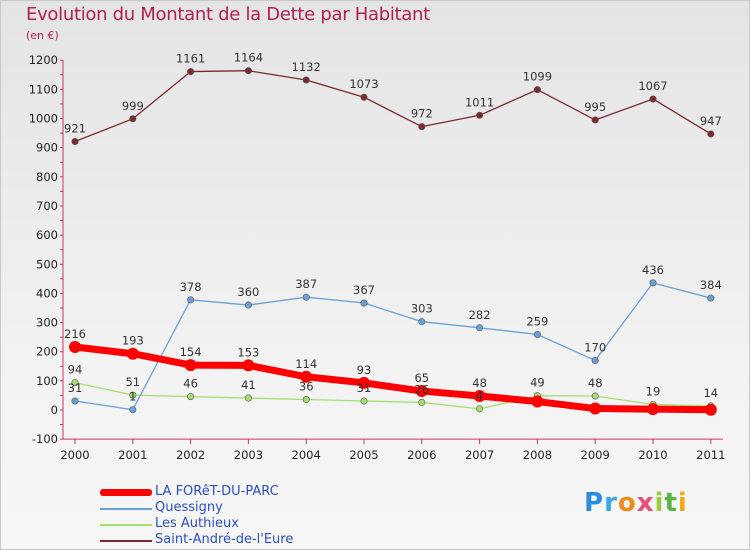  I want to click on data-label: 216, so click(75, 334).